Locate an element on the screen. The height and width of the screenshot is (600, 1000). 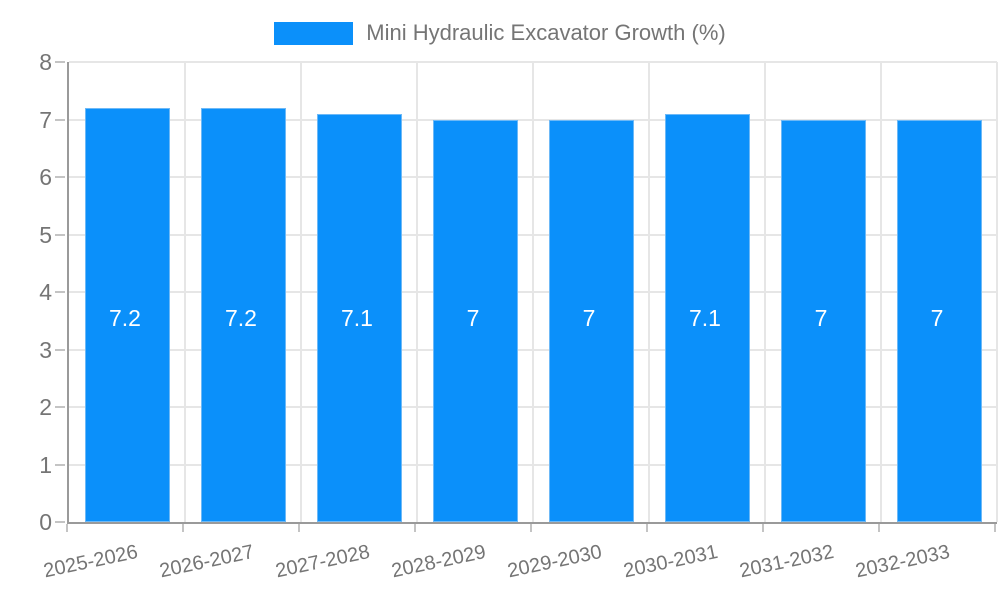
y-axis-tick-label: 4 is located at coordinates (45, 292).